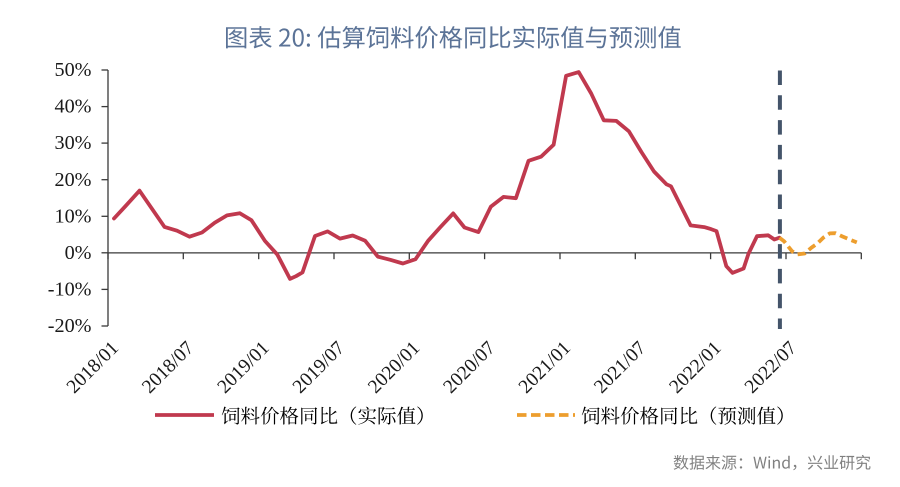 Image resolution: width=900 pixels, height=487 pixels. I want to click on svg-text: 0%, so click(78, 253).